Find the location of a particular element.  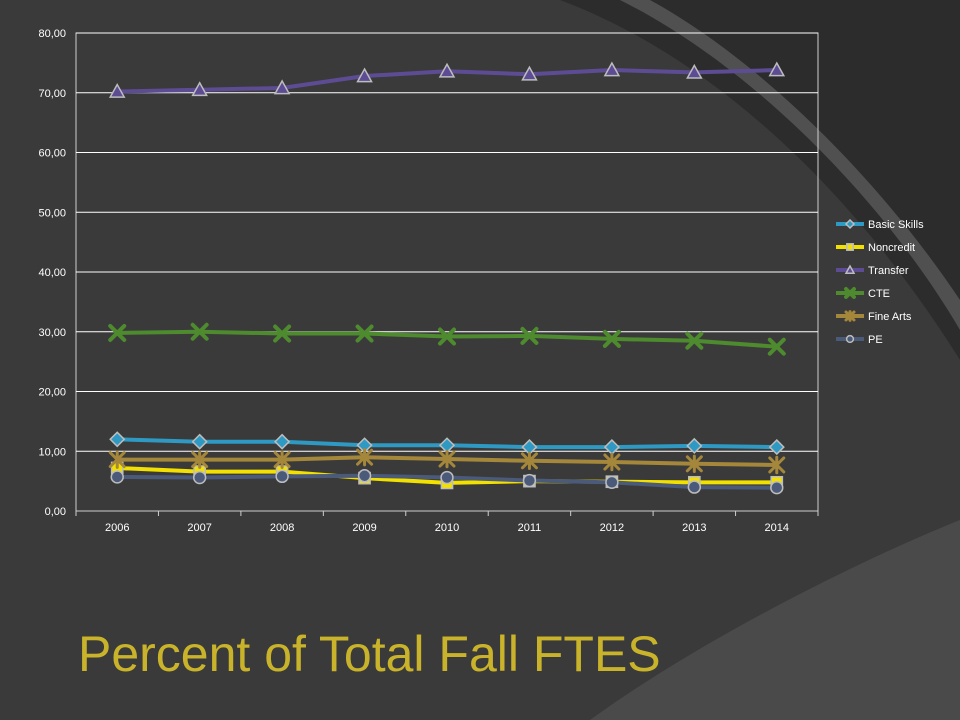

x-tick-label: 2007 is located at coordinates (199, 528).